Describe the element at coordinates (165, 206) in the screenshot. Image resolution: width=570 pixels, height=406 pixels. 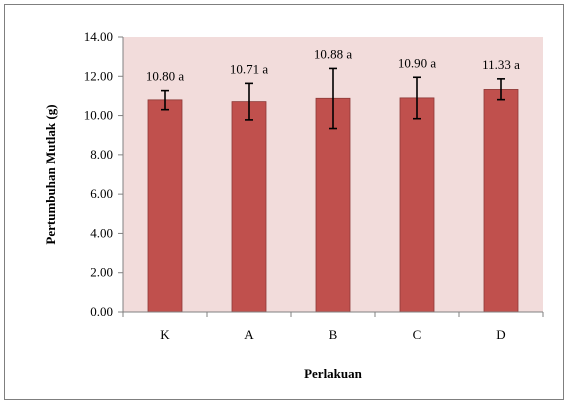
I see `bar-k` at that location.